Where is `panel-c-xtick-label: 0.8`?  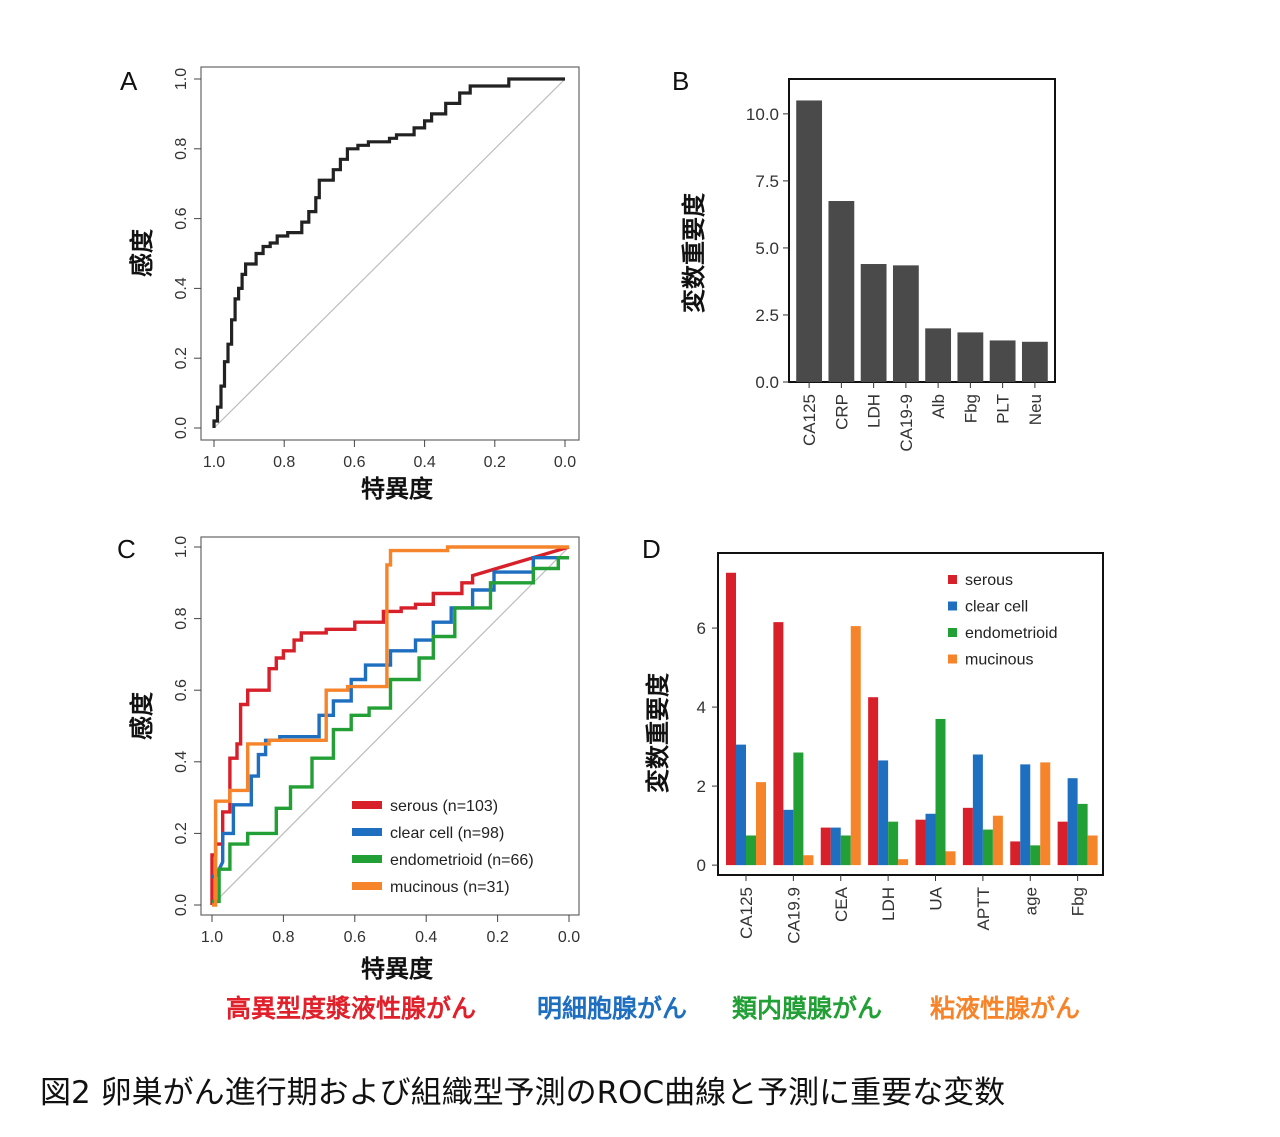 panel-c-xtick-label: 0.8 is located at coordinates (283, 937).